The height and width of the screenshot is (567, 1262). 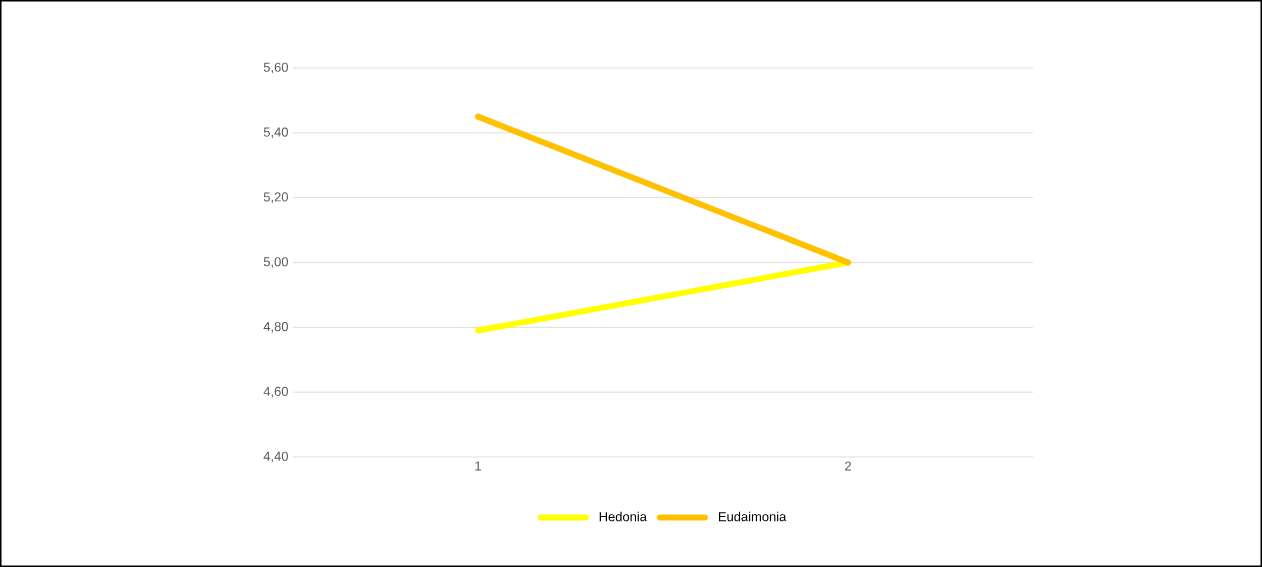 I want to click on y-tick-label: 5,40, so click(x=275, y=133).